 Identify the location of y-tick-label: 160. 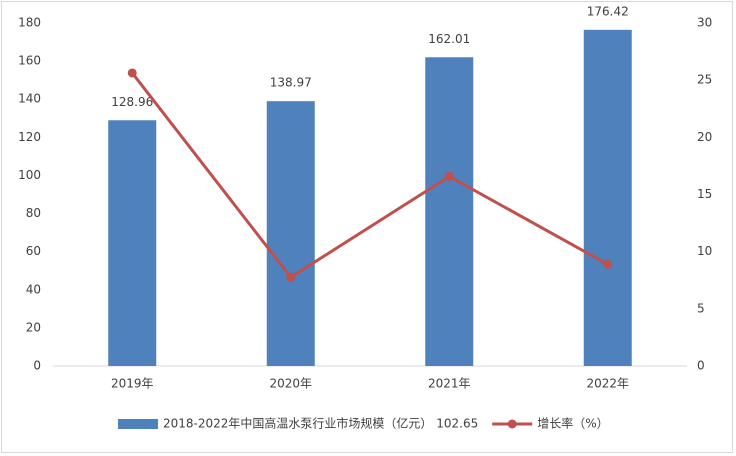
(29, 61).